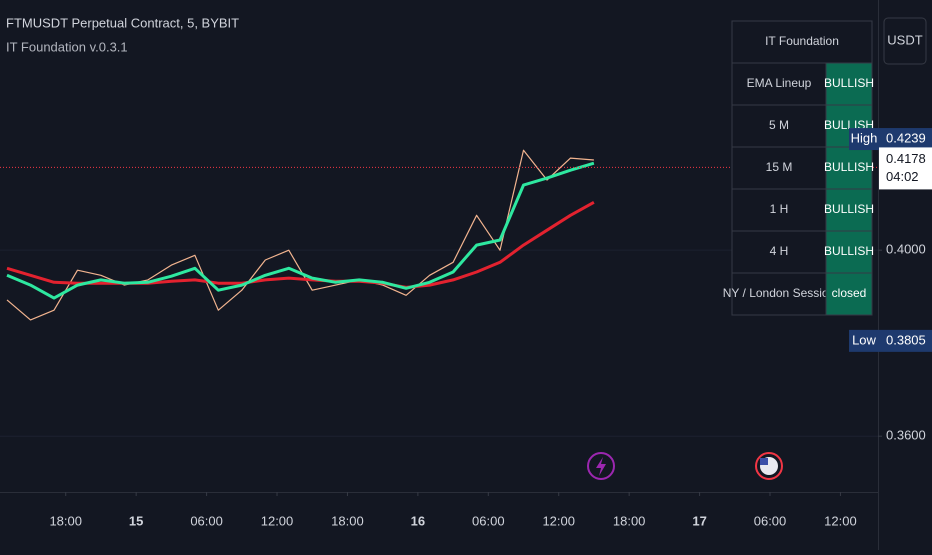 The image size is (932, 555). I want to click on bar-countdown: 04:02, so click(902, 176).